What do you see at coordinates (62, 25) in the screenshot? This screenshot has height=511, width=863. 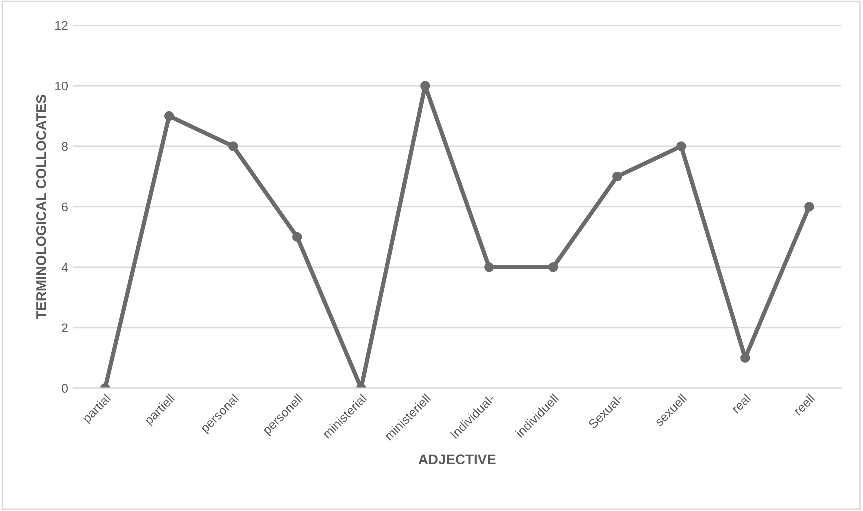 I see `y-tick-label: 12` at bounding box center [62, 25].